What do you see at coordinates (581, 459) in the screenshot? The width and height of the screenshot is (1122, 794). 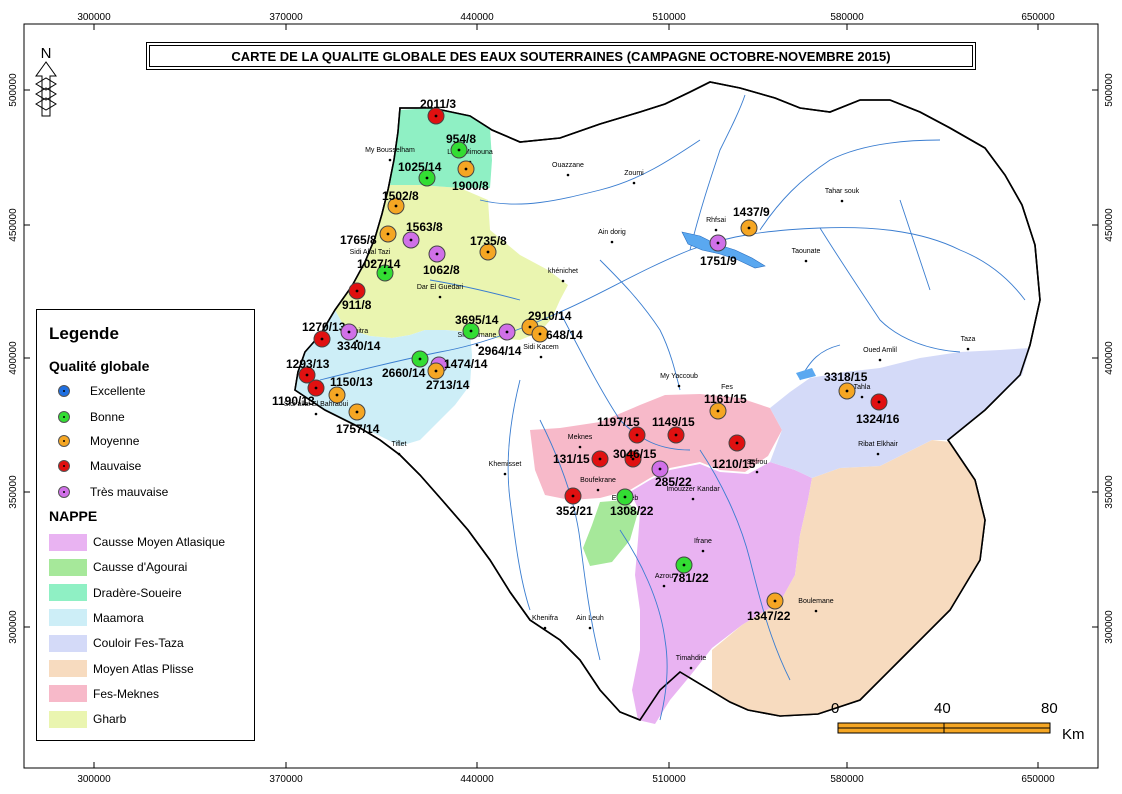 I see `sampling-point: 131/15` at bounding box center [581, 459].